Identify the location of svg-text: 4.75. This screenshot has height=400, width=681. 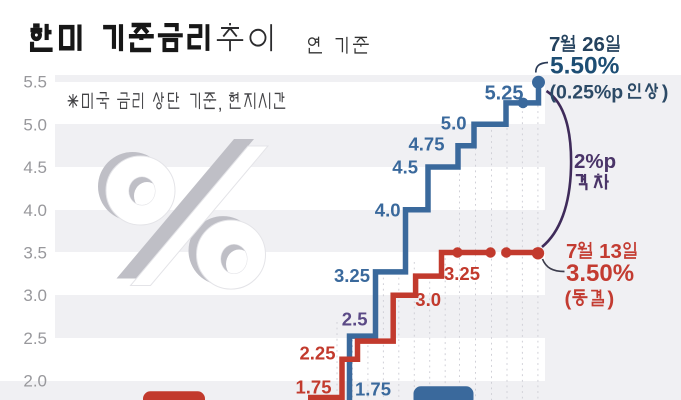
(426, 144).